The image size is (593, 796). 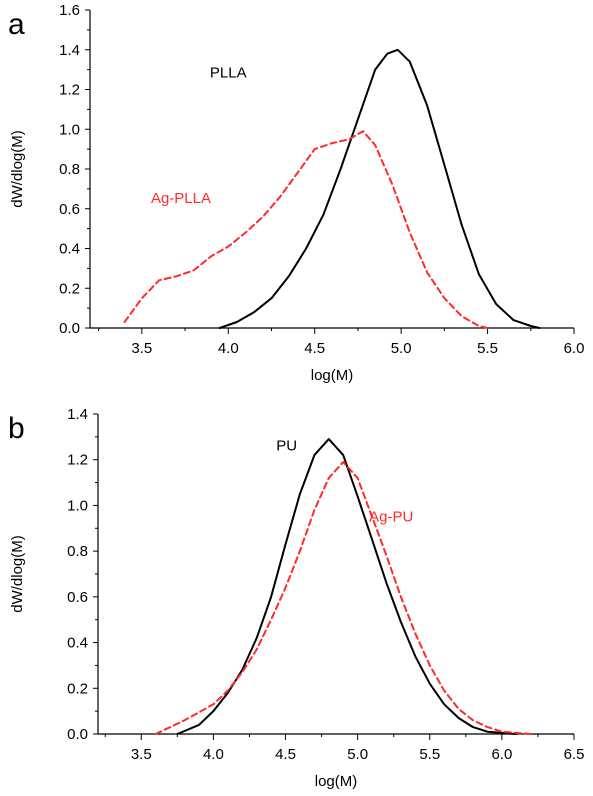 What do you see at coordinates (16, 24) in the screenshot?
I see `panel-letter-a: a` at bounding box center [16, 24].